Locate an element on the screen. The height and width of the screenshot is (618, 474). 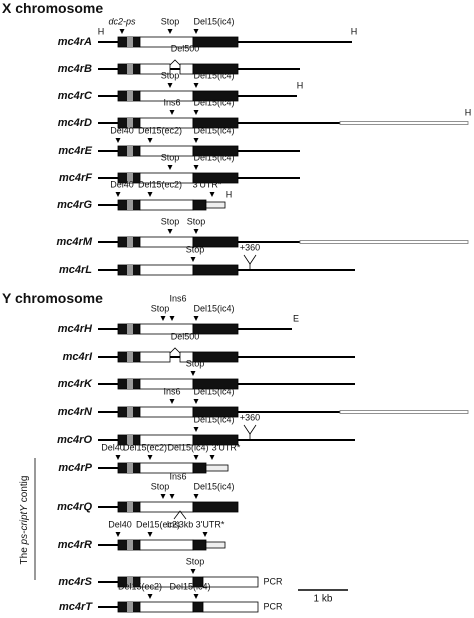
gene-label: mc4rM is located at coordinates (75, 242).